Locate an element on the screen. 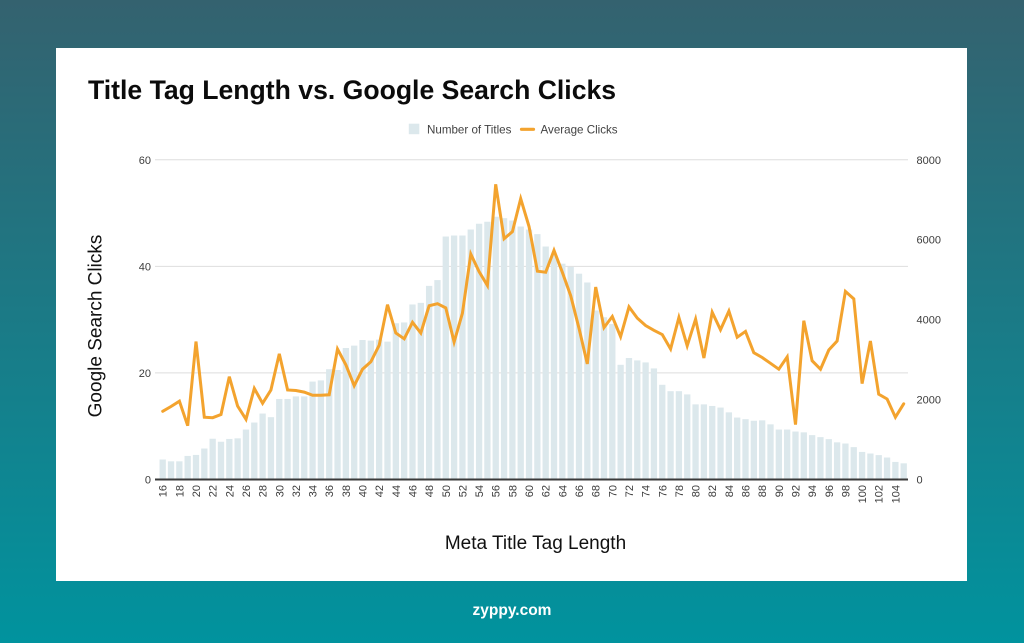  svg-text: 38 is located at coordinates (347, 491).